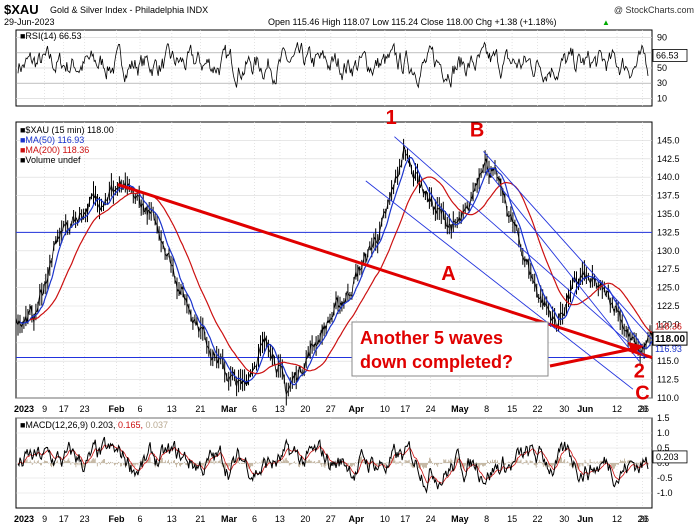 This screenshot has height=530, width=700. Describe the element at coordinates (54, 150) in the screenshot. I see `price-legend-2: ■MA(200) 118.36` at that location.